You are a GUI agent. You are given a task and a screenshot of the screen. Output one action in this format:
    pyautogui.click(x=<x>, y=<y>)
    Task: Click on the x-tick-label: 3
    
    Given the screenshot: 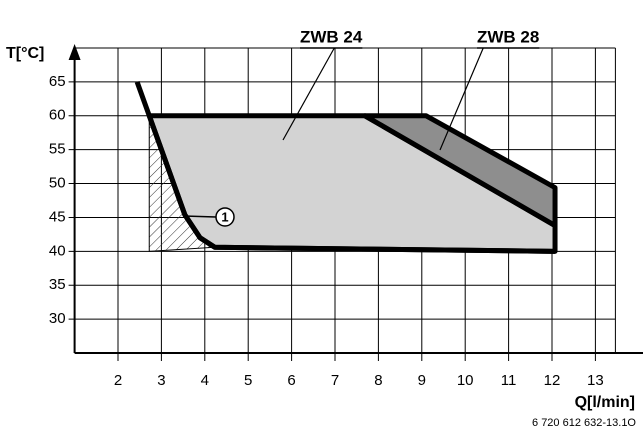 What is the action you would take?
    pyautogui.click(x=161, y=380)
    